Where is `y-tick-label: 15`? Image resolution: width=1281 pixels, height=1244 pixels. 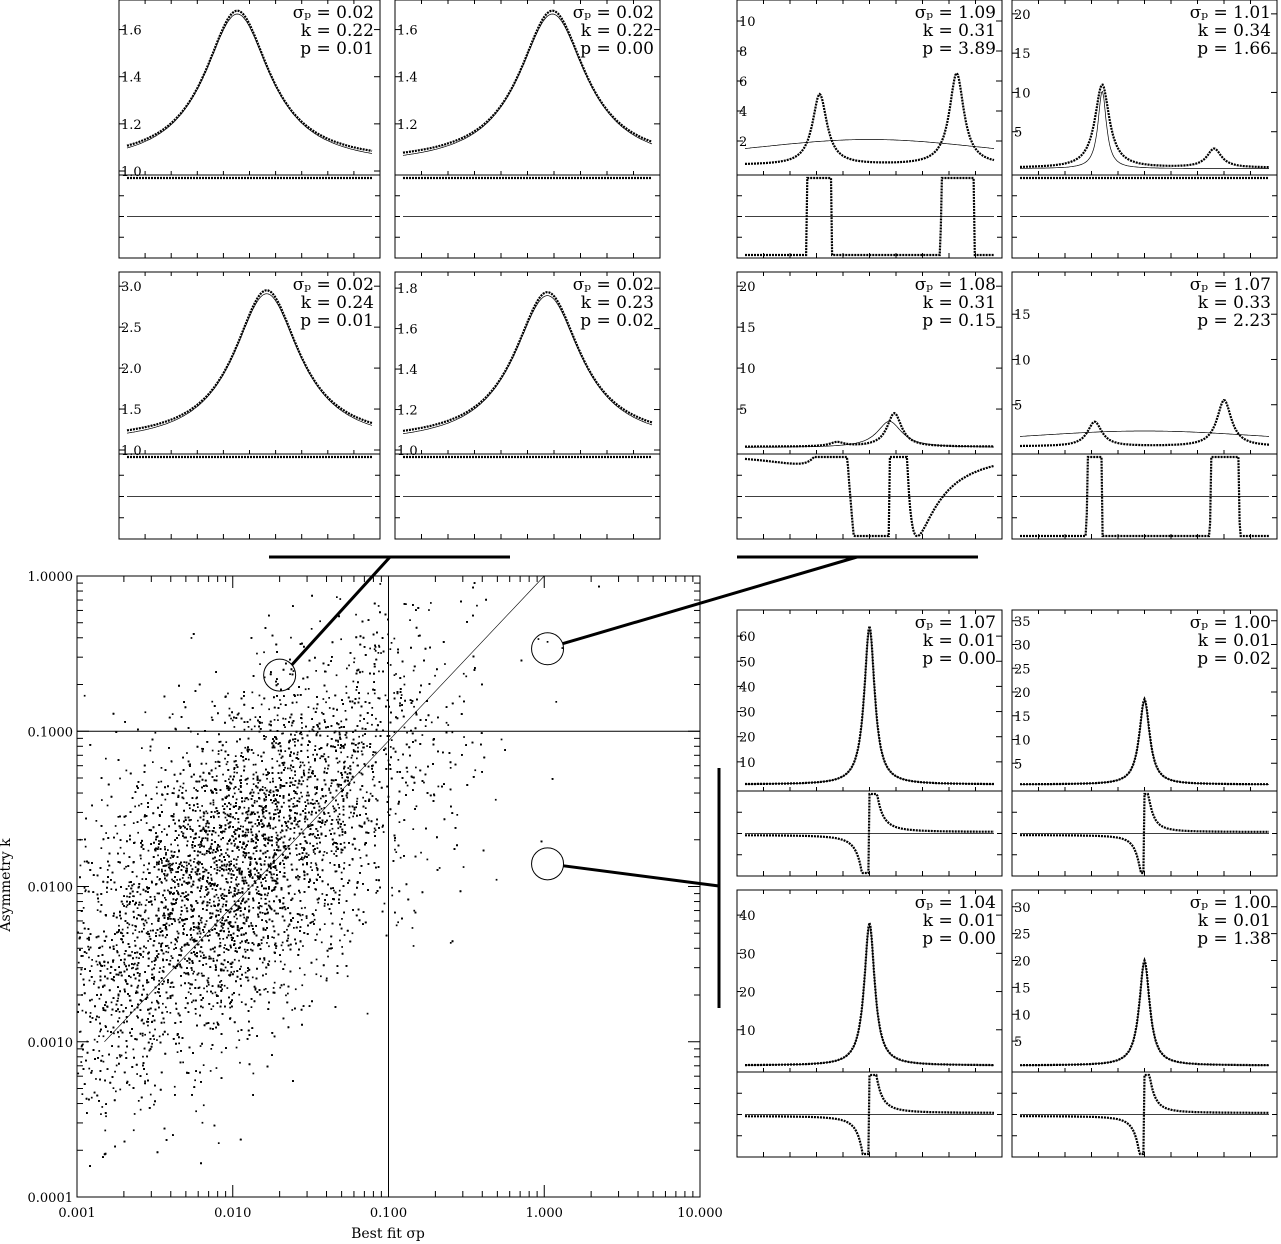
y-tick-label: 15 is located at coordinates (1022, 988).